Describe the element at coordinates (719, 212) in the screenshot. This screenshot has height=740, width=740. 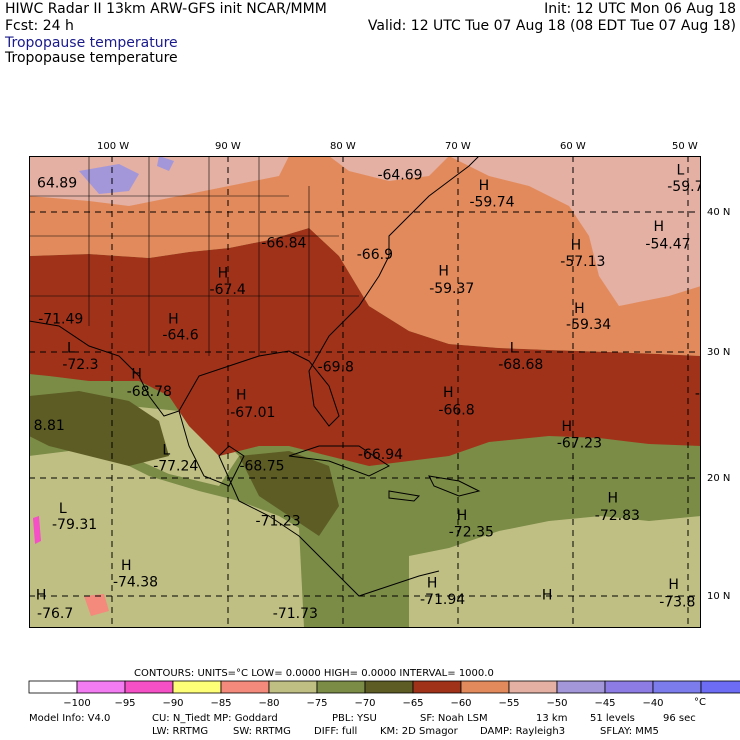
I see `lat-label: 40 N` at that location.